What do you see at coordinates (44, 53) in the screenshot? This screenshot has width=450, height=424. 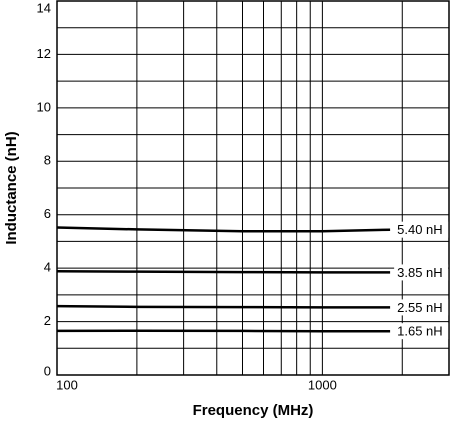 I see `y-tick-label: 12` at bounding box center [44, 53].